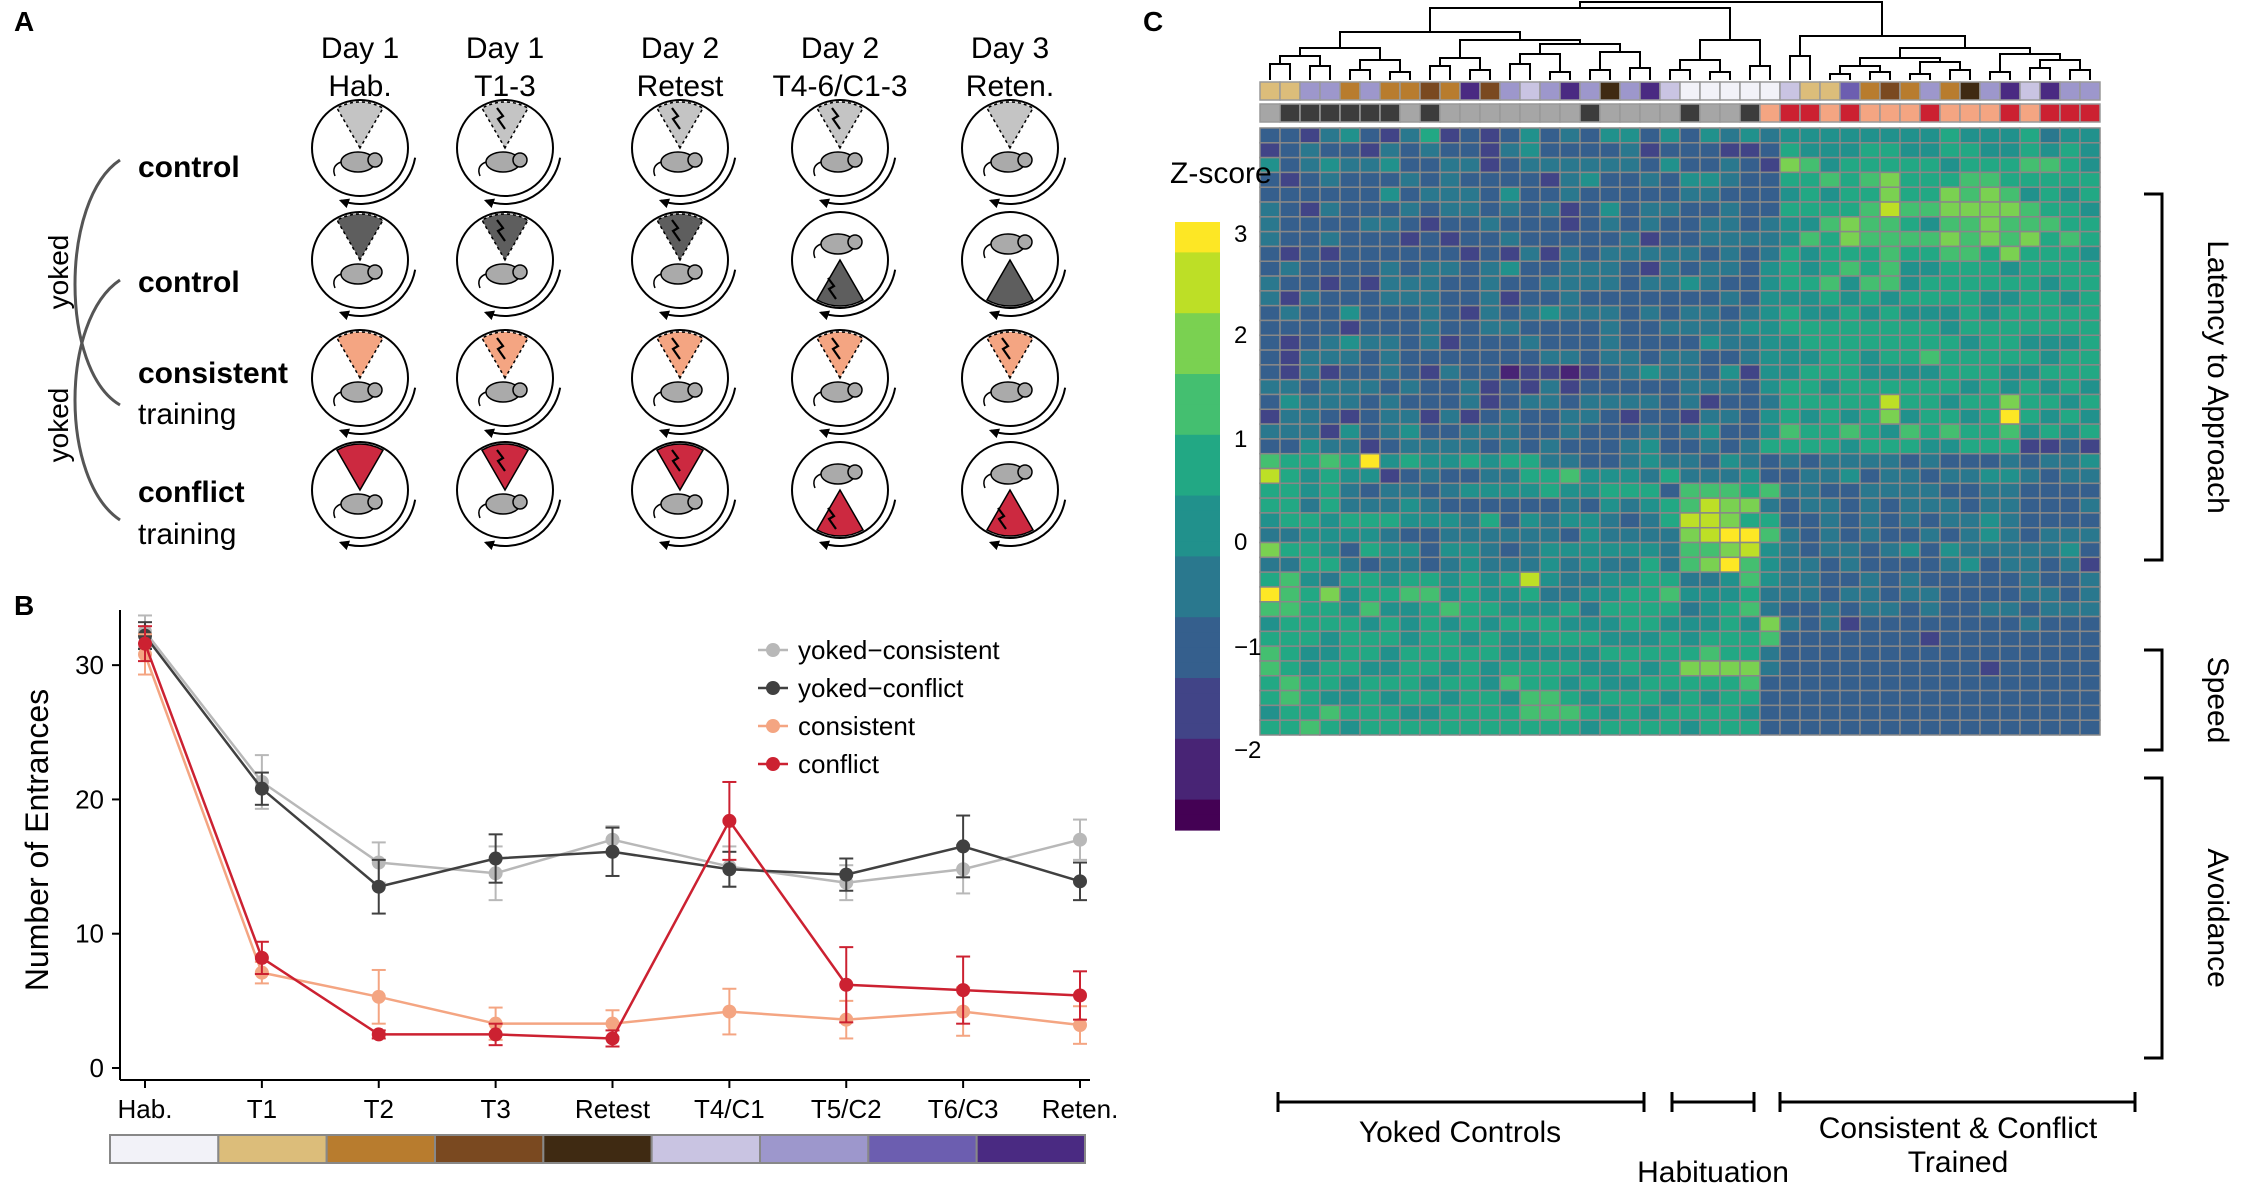 The height and width of the screenshot is (1190, 2245). I want to click on yoked-label: yoked, so click(58, 272).